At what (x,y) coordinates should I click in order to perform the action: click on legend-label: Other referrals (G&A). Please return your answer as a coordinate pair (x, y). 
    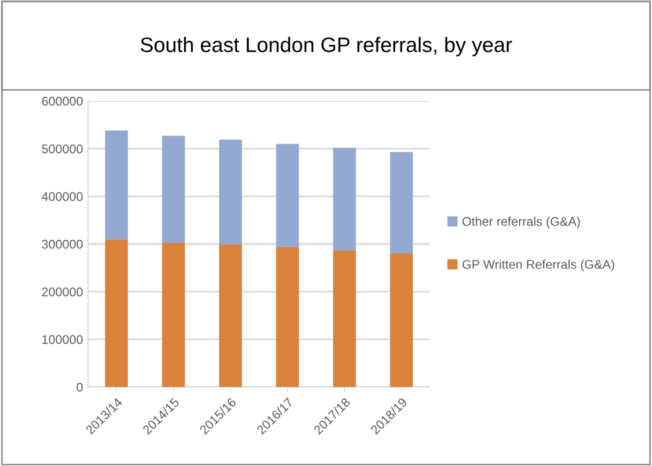
    Looking at the image, I should click on (521, 222).